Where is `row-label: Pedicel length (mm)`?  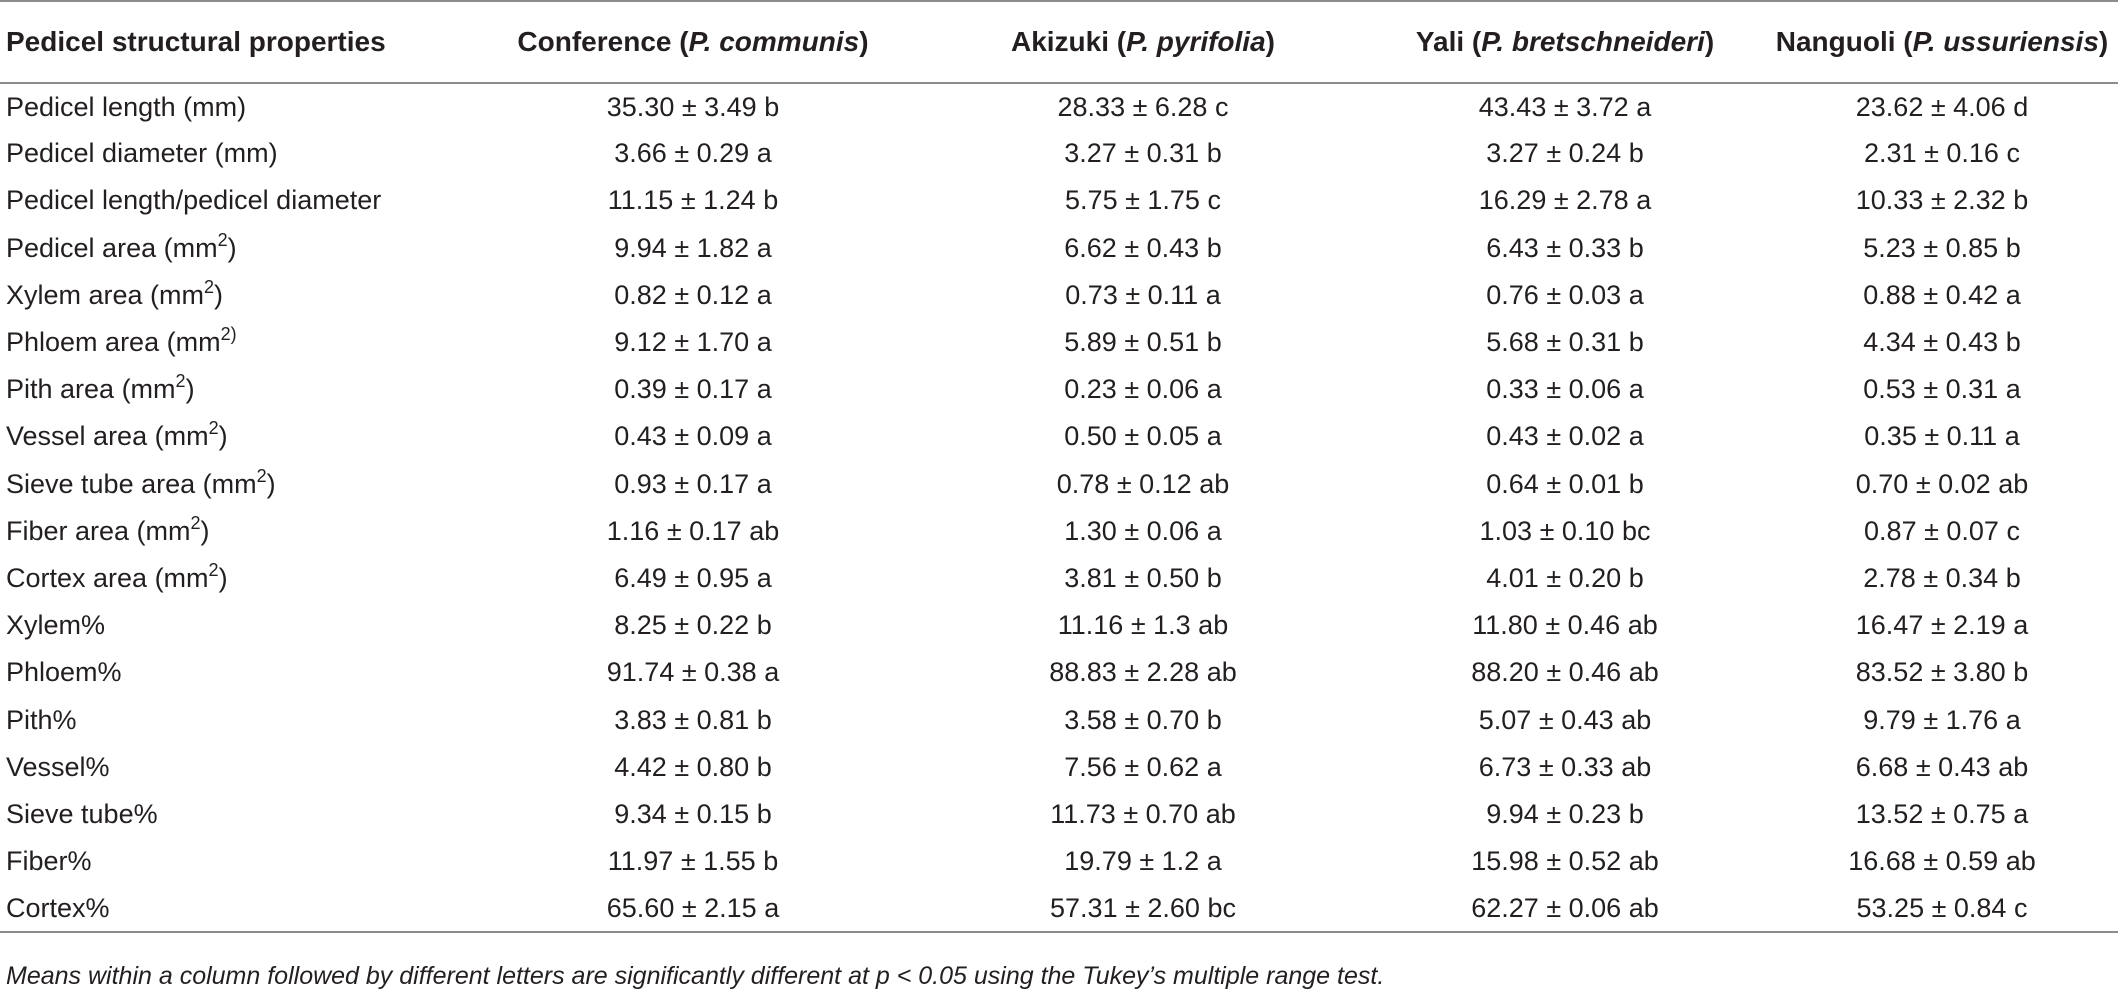
row-label: Pedicel length (mm) is located at coordinates (232, 106).